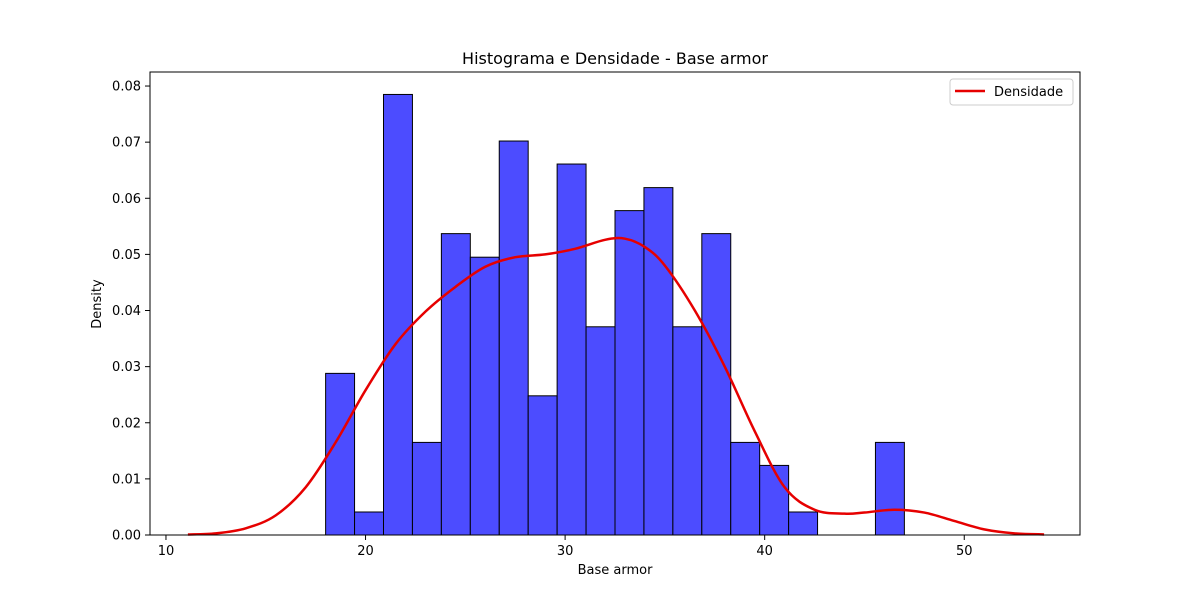  I want to click on y-tick-label-3: 0.03, so click(126, 367).